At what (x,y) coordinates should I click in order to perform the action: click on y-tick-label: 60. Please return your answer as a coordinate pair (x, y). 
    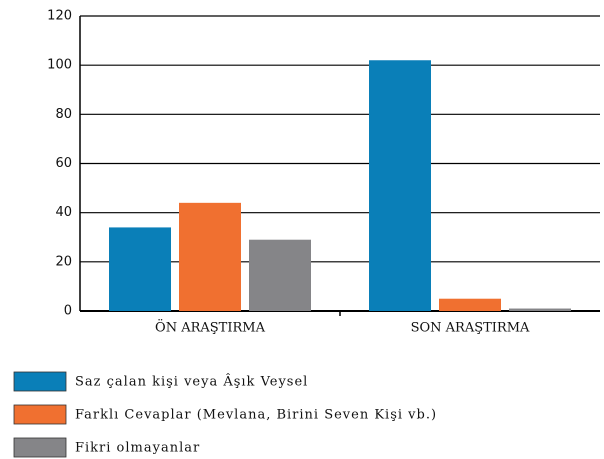
    Looking at the image, I should click on (63, 163).